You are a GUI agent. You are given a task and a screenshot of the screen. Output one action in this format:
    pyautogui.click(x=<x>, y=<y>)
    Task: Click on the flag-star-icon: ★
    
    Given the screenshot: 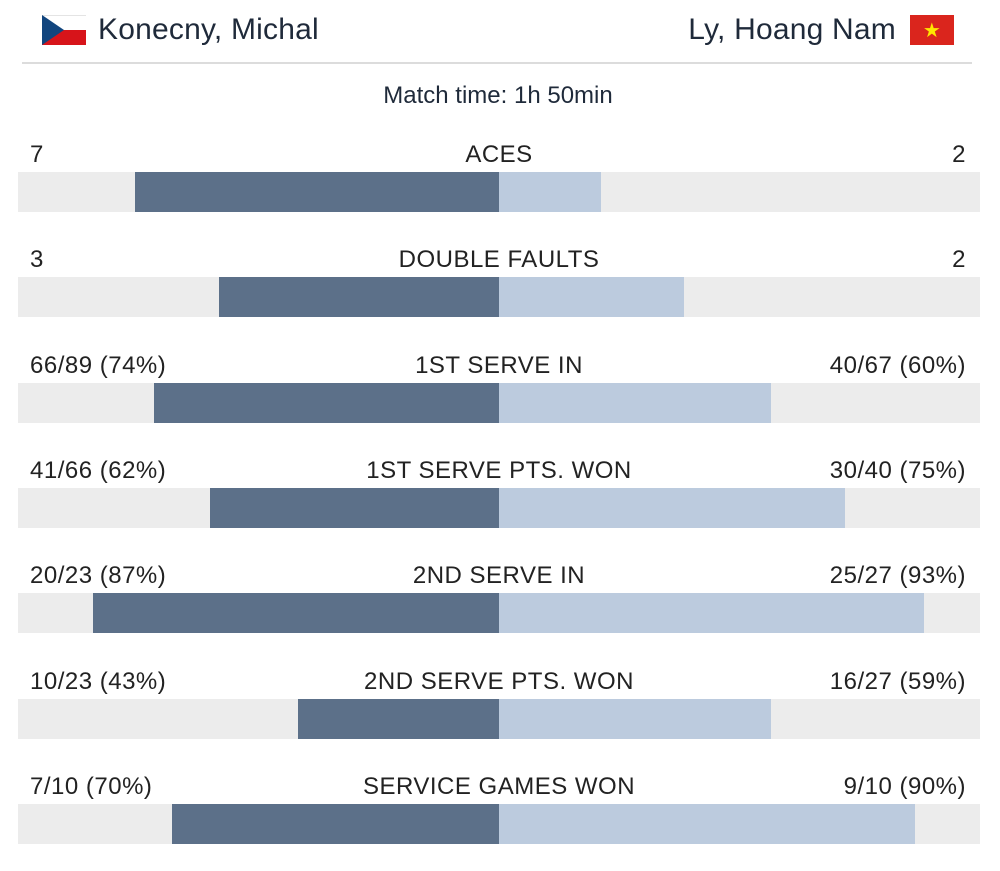 What is the action you would take?
    pyautogui.click(x=932, y=30)
    